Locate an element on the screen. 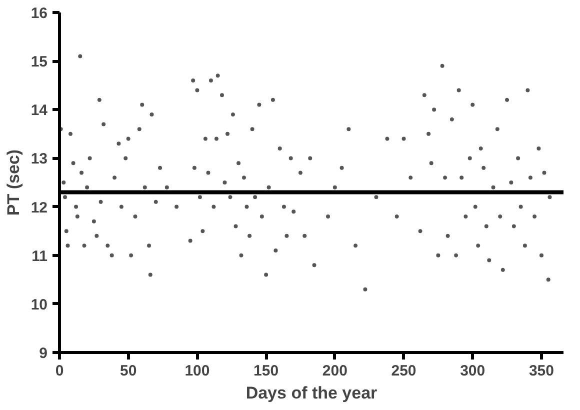 The height and width of the screenshot is (410, 580). y-tick-label: 14 is located at coordinates (39, 111).